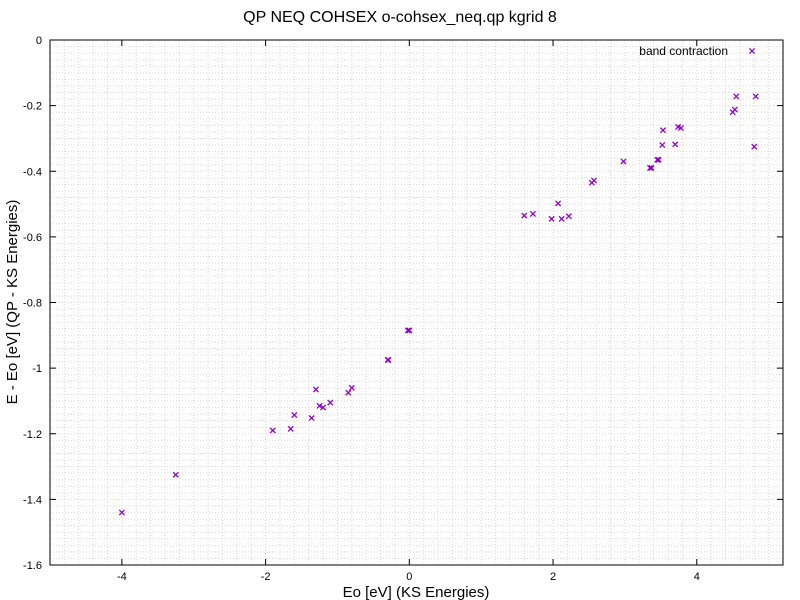  What do you see at coordinates (409, 577) in the screenshot?
I see `x-tick-label: 0` at bounding box center [409, 577].